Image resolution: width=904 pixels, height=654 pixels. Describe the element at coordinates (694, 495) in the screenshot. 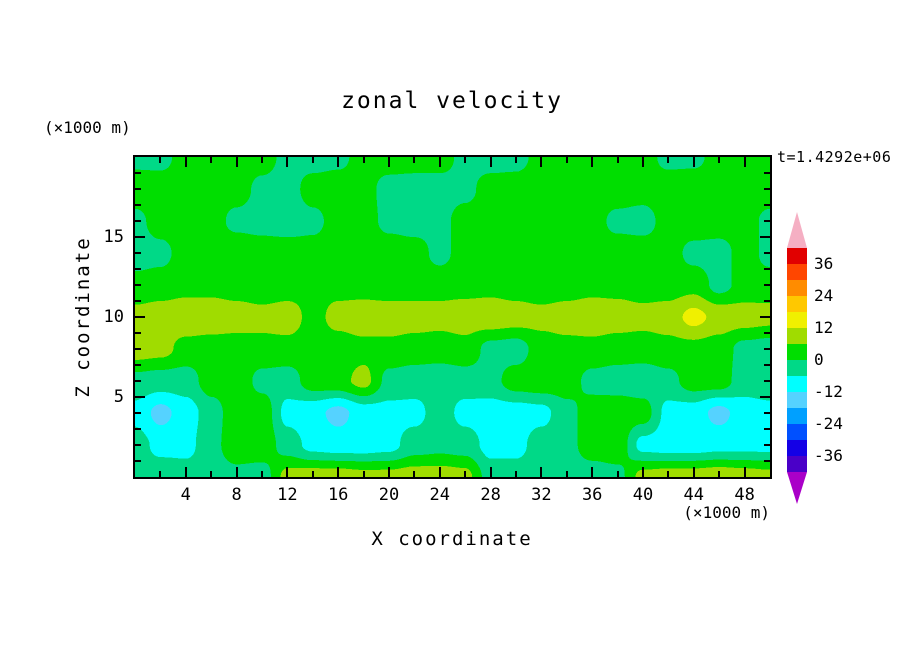

I see `x-tick-label: 44` at that location.